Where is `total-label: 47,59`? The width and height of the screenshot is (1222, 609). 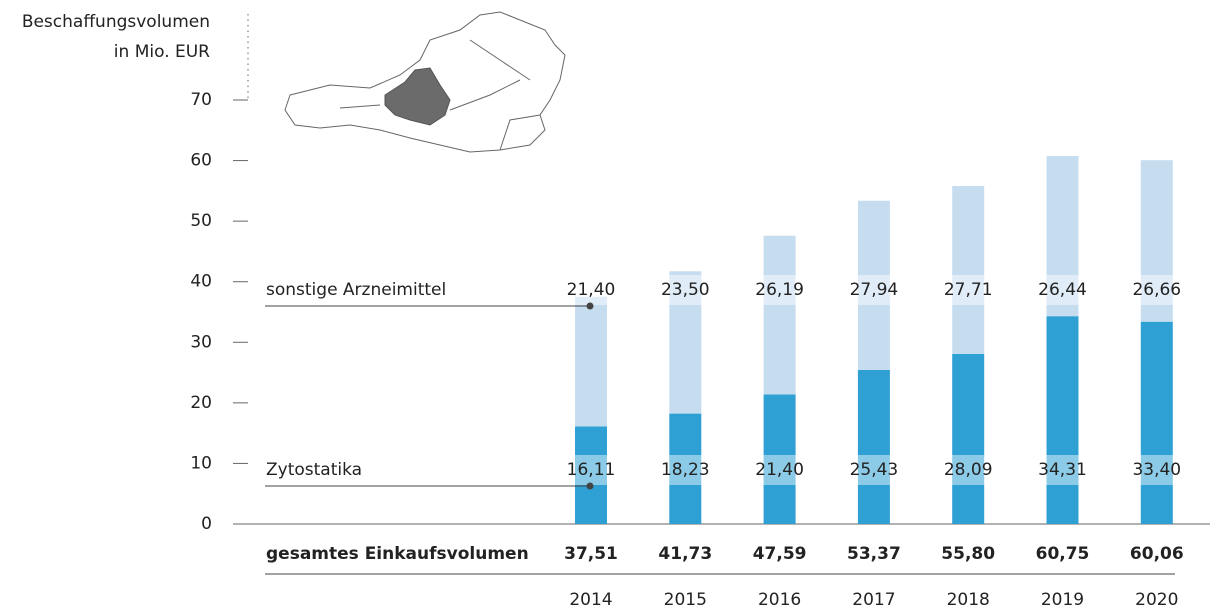 total-label: 47,59 is located at coordinates (780, 554).